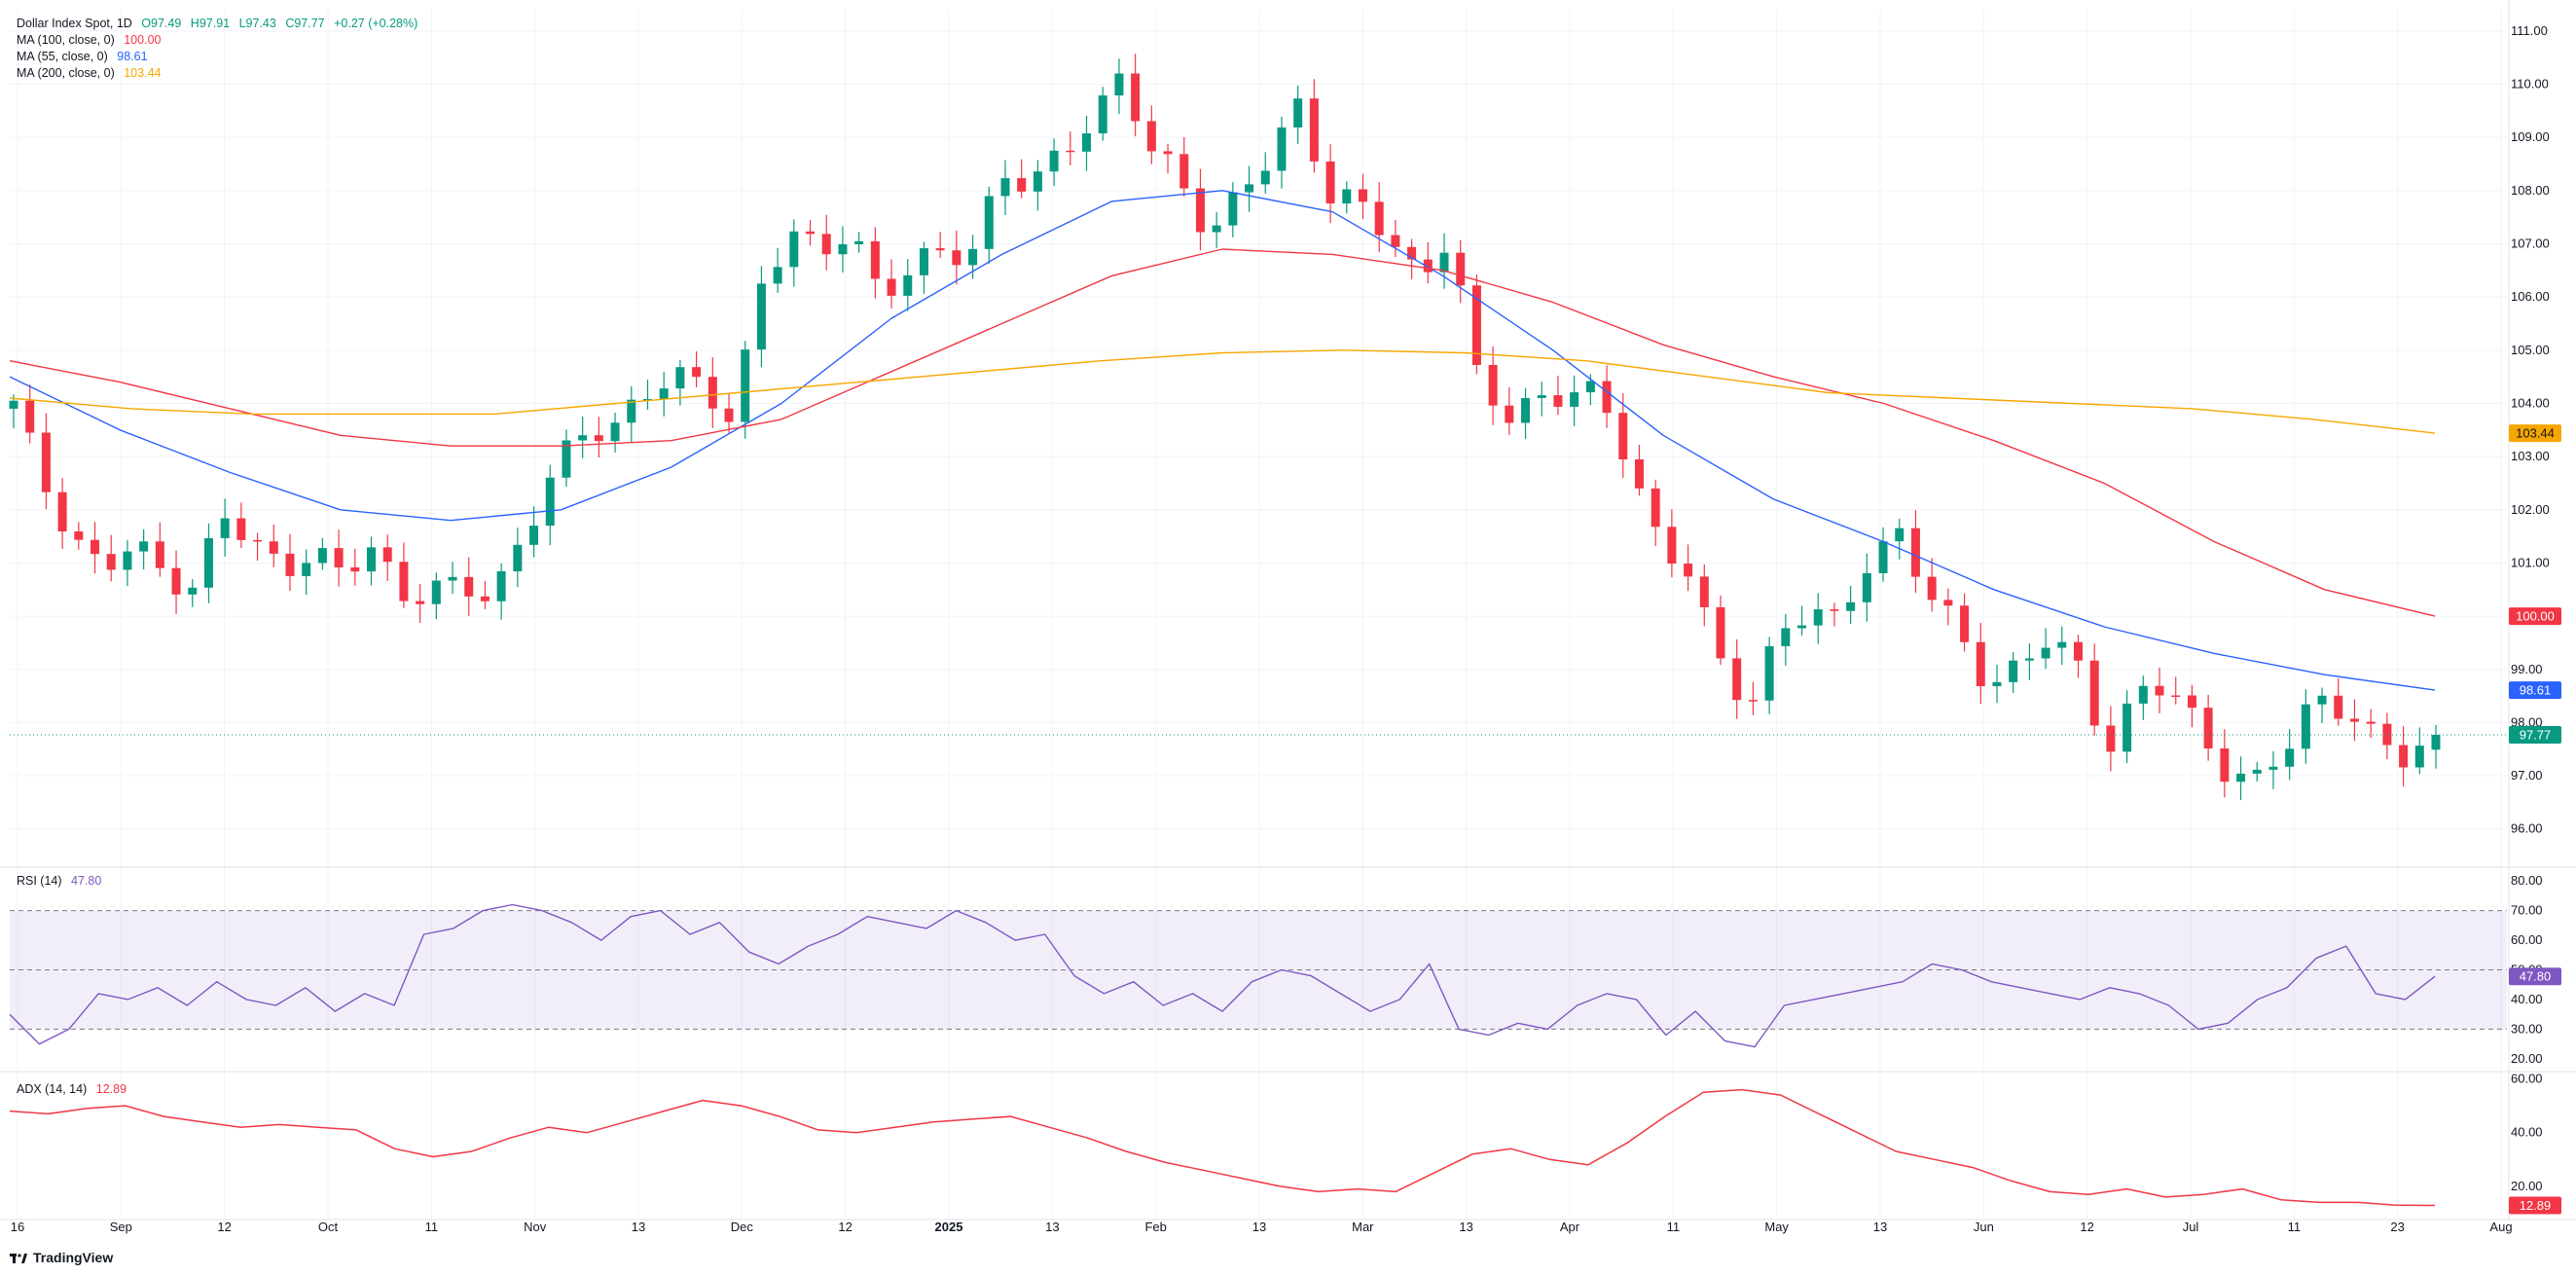 The image size is (2576, 1275). I want to click on rsi-y-tick-label: 30.00, so click(2527, 1028).